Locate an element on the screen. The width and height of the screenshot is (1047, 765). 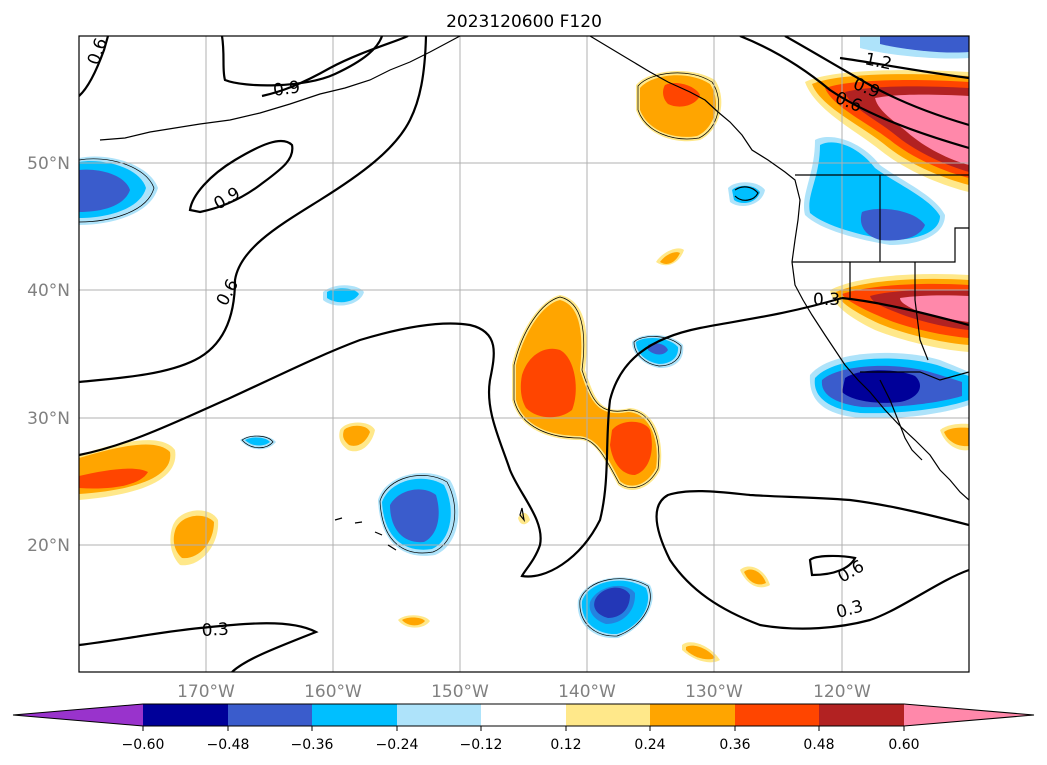
contour-label: 0.9 is located at coordinates (287, 89).